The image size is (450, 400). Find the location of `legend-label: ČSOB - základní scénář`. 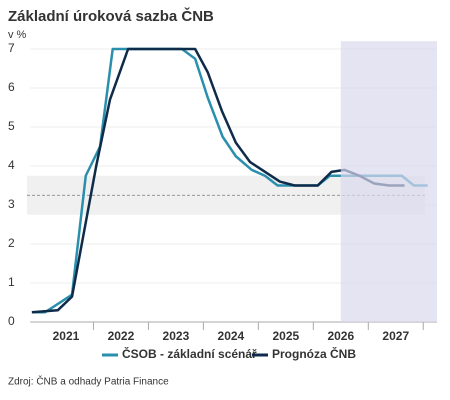

legend-label: ČSOB - základní scénář is located at coordinates (189, 353).